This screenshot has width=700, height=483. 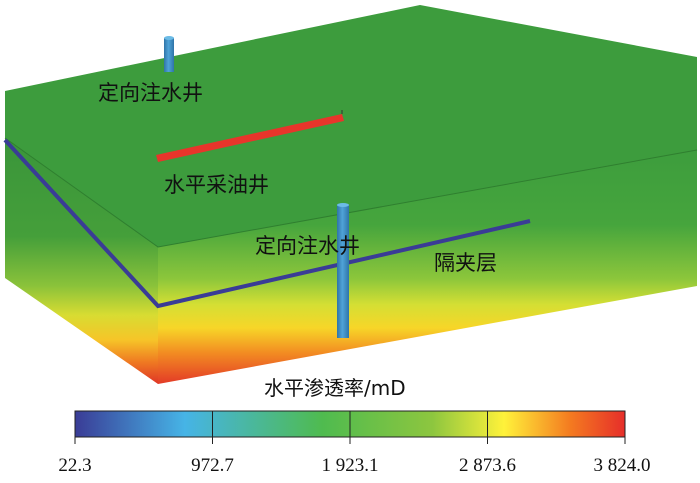 What do you see at coordinates (487, 465) in the screenshot?
I see `colorbar-tick-label: 2 873.6` at bounding box center [487, 465].